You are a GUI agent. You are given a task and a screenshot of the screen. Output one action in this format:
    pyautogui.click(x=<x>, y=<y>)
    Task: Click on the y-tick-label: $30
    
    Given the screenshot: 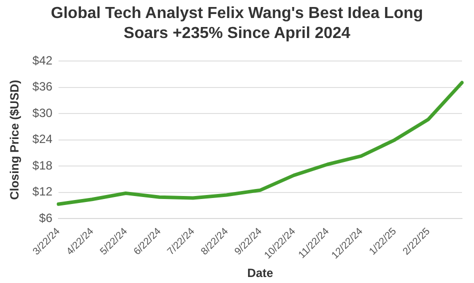 What is the action you would take?
    pyautogui.click(x=42, y=113)
    